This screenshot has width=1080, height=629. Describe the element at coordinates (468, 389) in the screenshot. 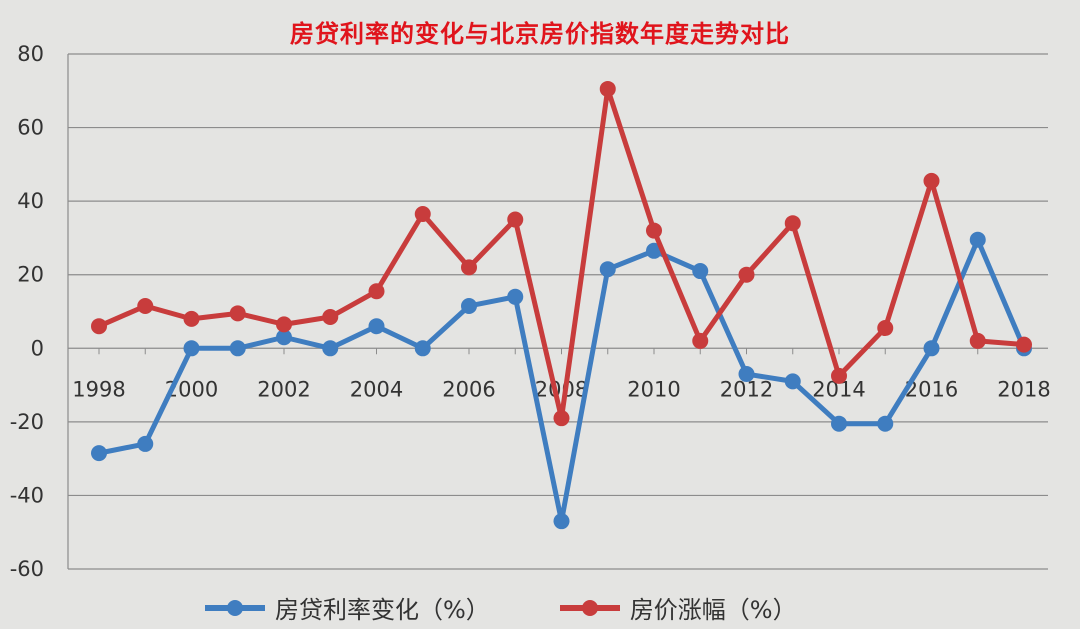

I see `x-tick-label: 2006` at that location.